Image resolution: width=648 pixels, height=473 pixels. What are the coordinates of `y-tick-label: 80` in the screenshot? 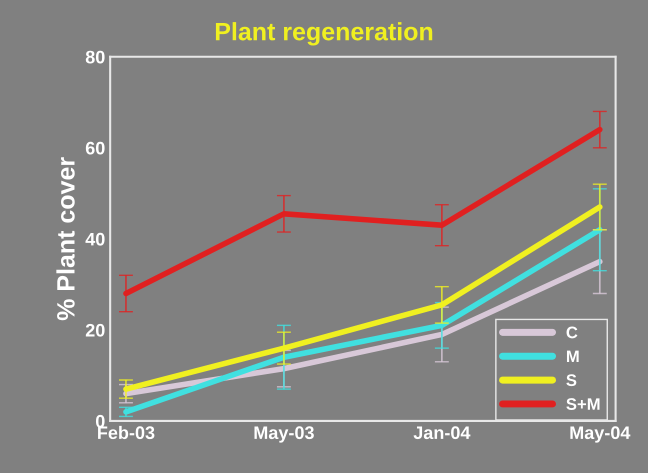 It's located at (95, 57).